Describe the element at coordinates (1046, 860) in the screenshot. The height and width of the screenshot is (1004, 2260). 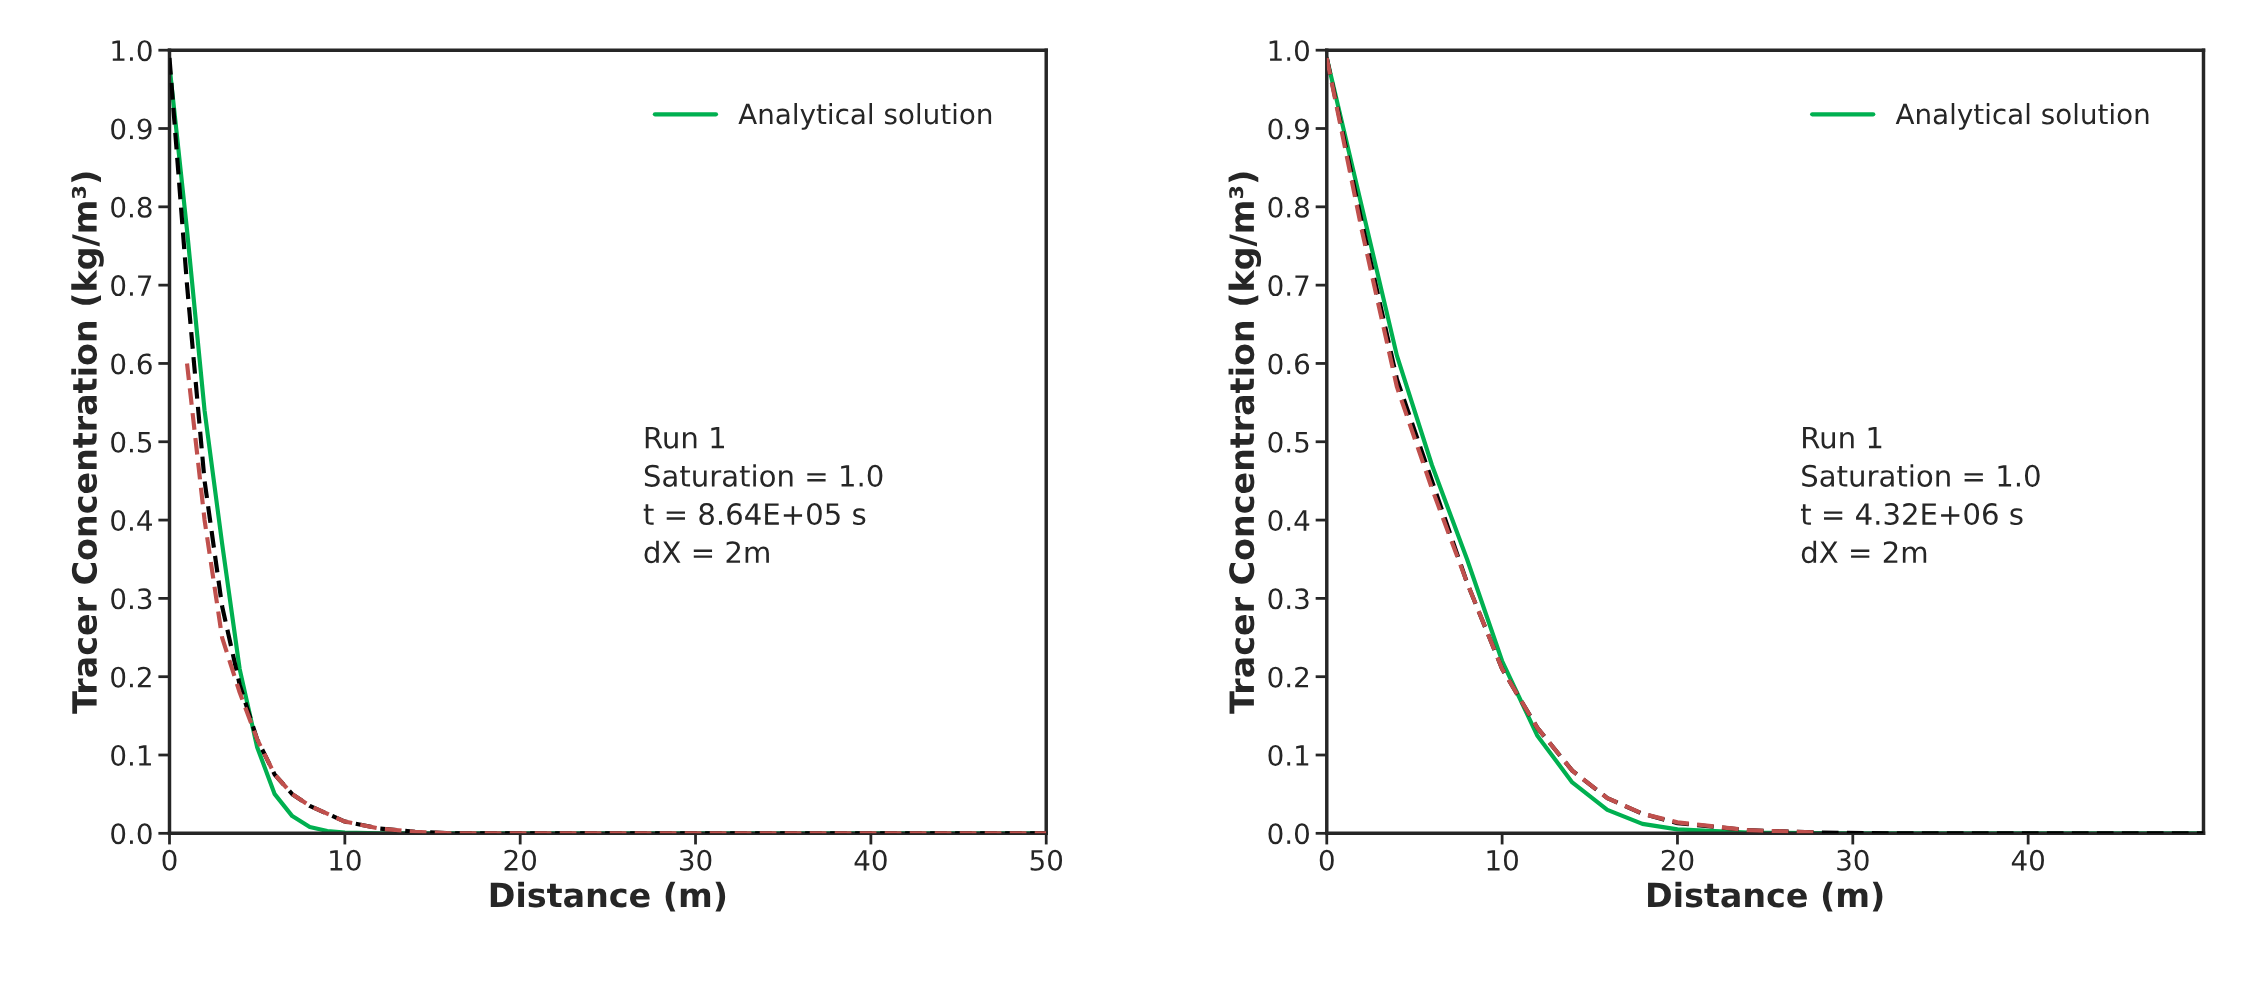
I see `x-tick-label: 50` at that location.